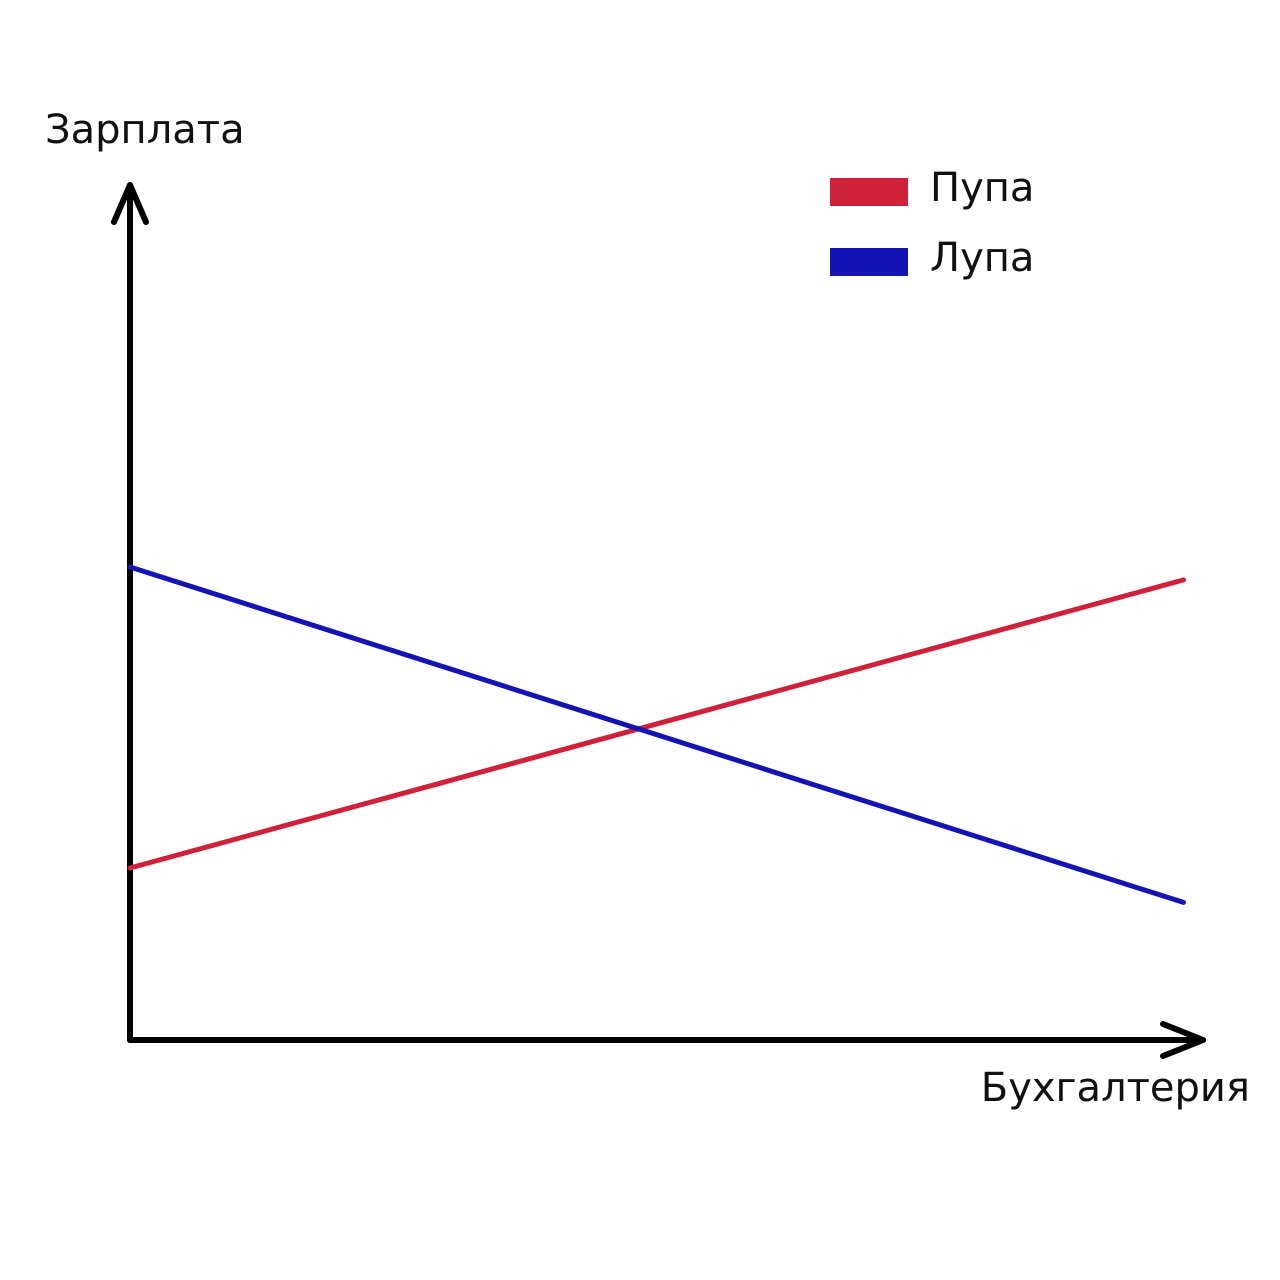 The width and height of the screenshot is (1280, 1280). I want to click on x-axis-arrow, so click(1183, 1040).